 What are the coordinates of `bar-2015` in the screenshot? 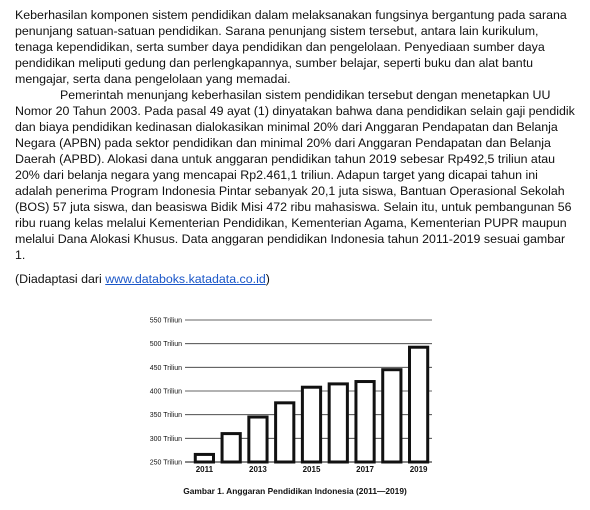 It's located at (311, 424).